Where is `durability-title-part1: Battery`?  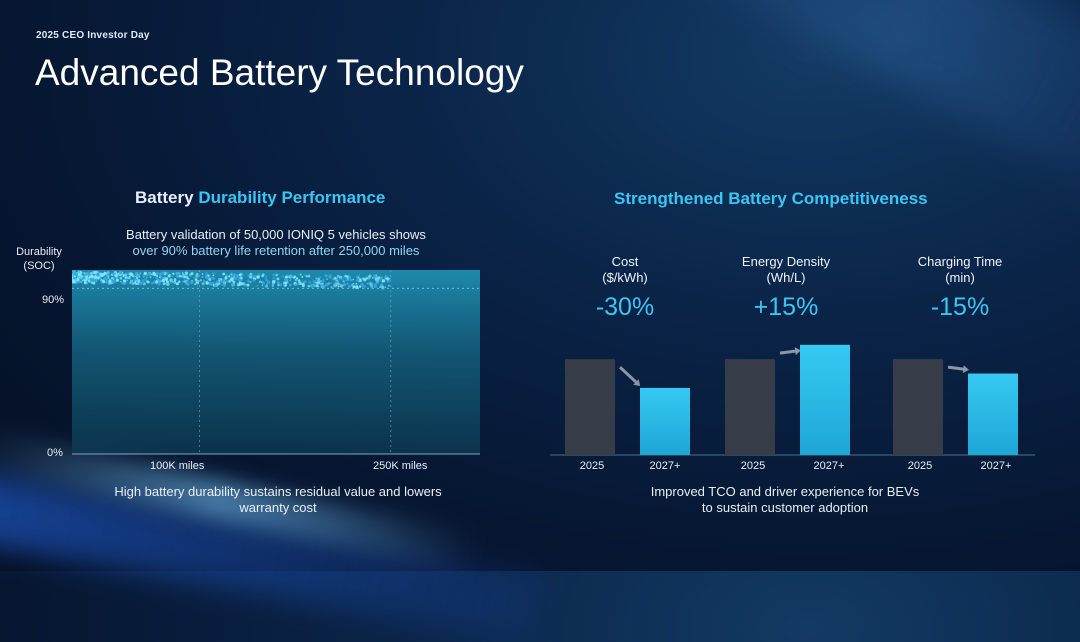
durability-title-part1: Battery is located at coordinates (164, 197).